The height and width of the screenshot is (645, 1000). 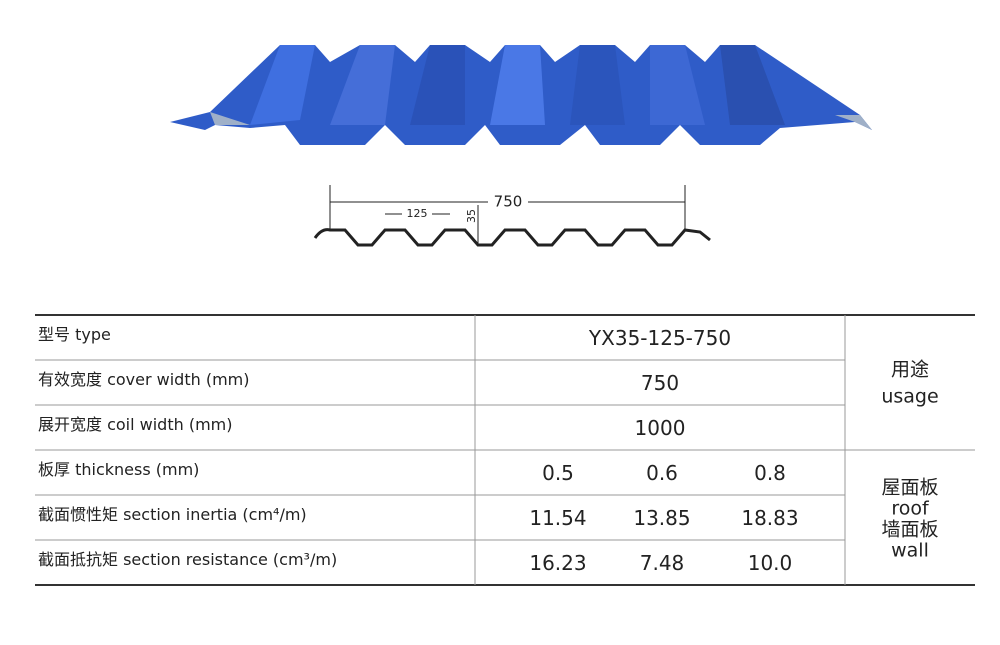 I want to click on cell-value: 13.85, so click(x=661, y=518).